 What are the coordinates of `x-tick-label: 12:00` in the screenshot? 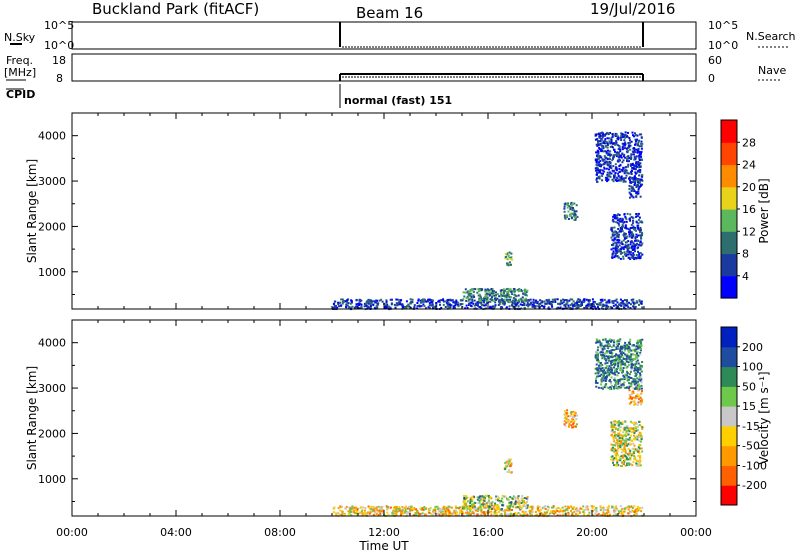 It's located at (384, 532).